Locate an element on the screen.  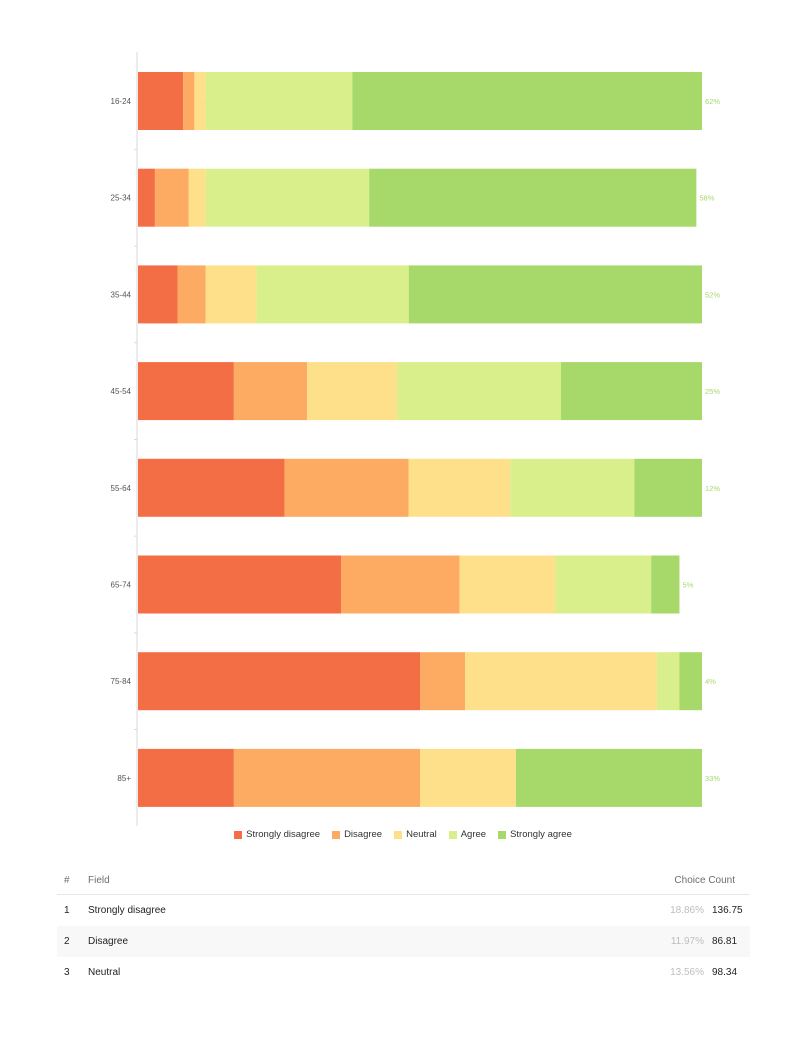
row-field: Disagree is located at coordinates (108, 941).